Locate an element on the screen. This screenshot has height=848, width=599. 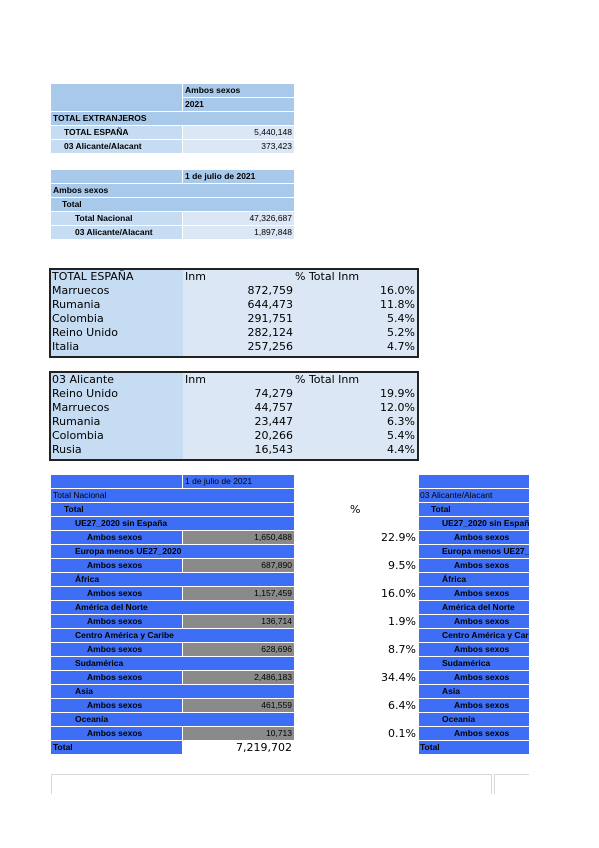
group-pct: 0.1% is located at coordinates (402, 733).